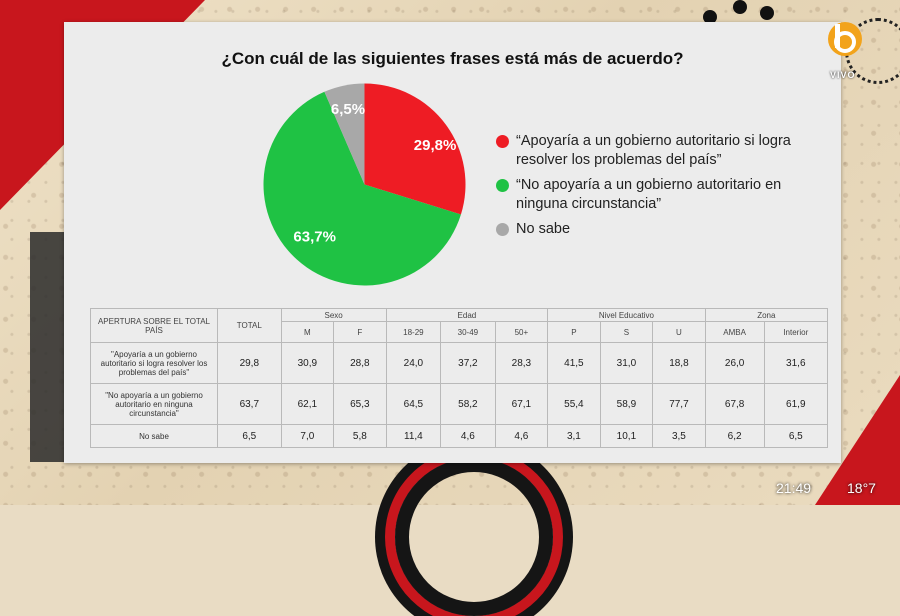 Image resolution: width=900 pixels, height=616 pixels. Describe the element at coordinates (348, 109) in the screenshot. I see `pie-slice-label: 6,5%` at that location.